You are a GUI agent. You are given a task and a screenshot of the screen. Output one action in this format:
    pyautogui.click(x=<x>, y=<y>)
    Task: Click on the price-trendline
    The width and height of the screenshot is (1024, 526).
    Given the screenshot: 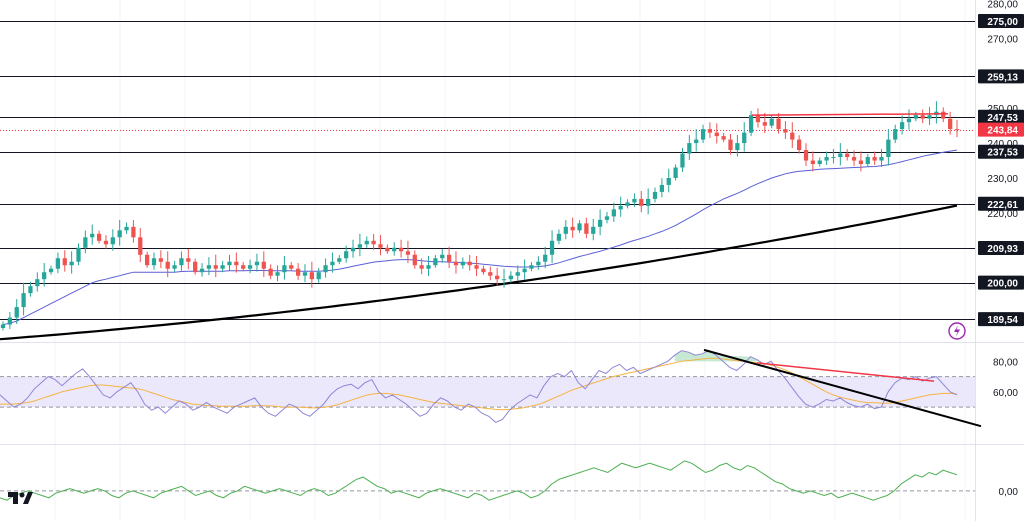 What is the action you would take?
    pyautogui.click(x=850, y=114)
    